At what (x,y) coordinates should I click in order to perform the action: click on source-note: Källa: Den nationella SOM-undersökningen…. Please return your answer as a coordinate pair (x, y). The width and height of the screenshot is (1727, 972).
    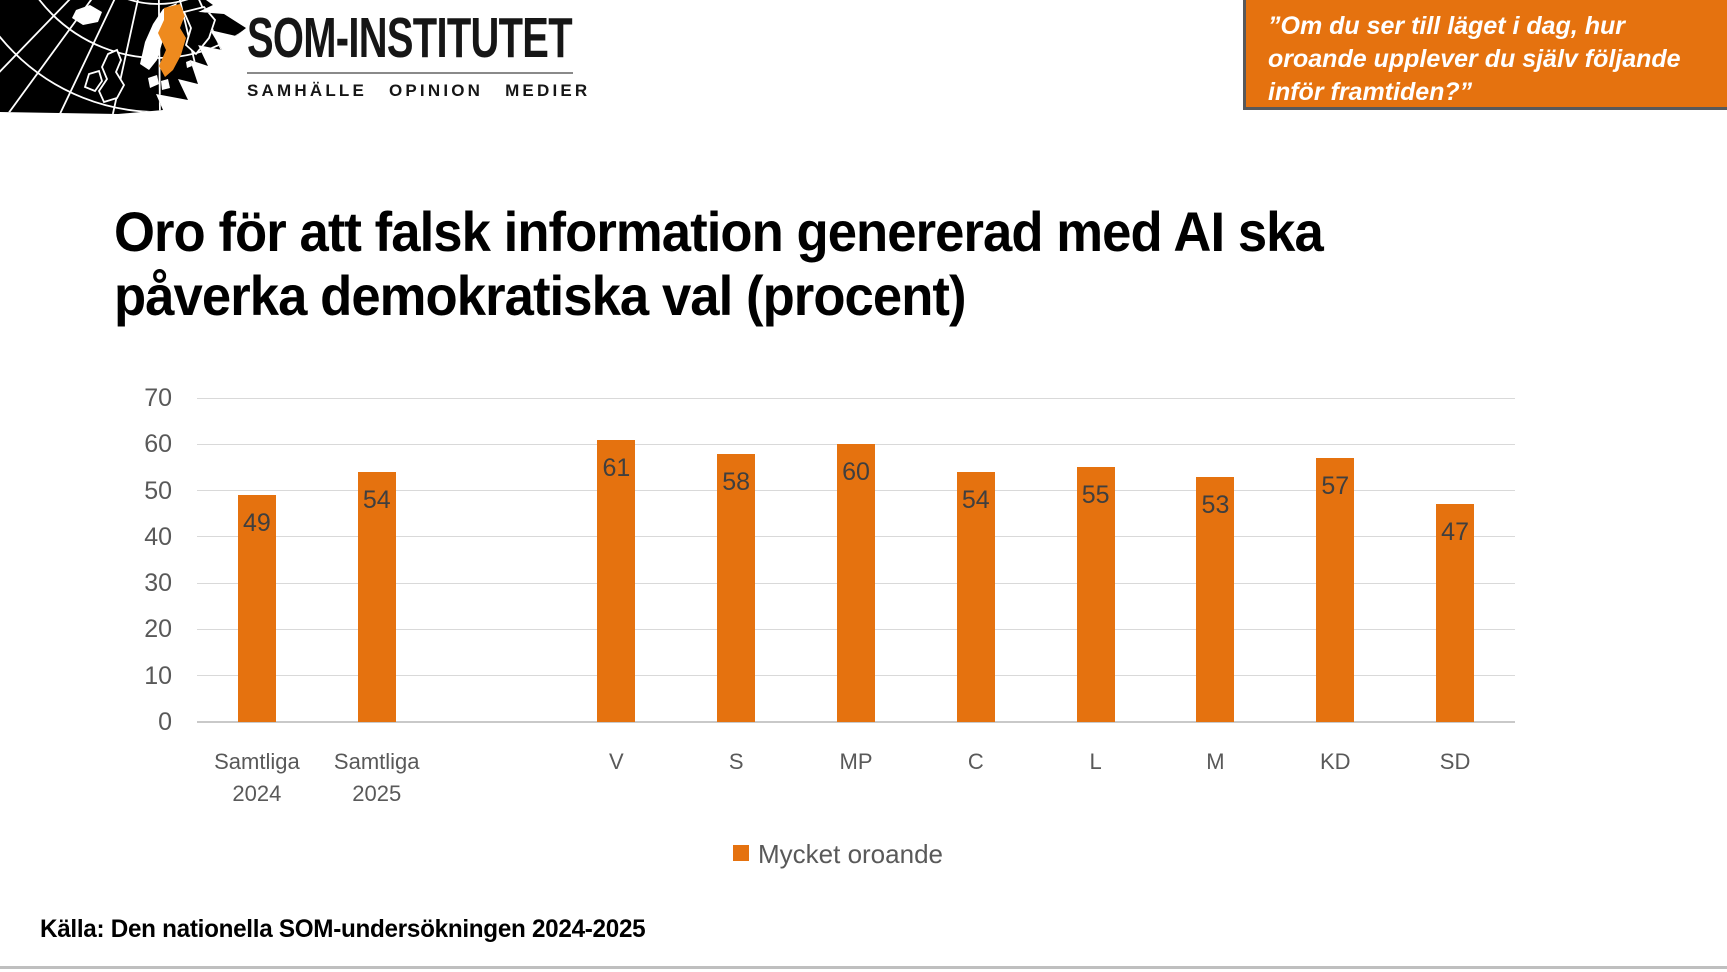
    Looking at the image, I should click on (343, 929).